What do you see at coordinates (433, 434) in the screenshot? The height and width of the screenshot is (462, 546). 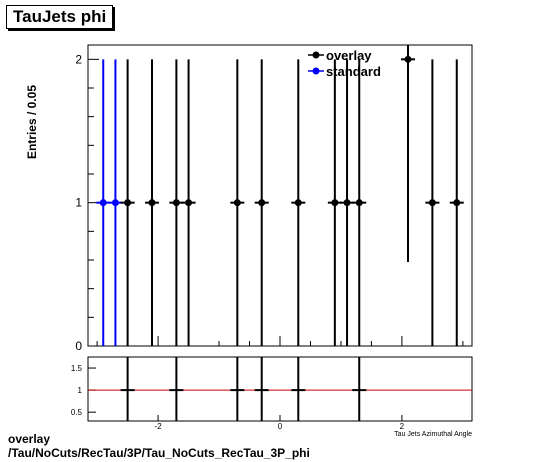 I see `x-axis-label: Tau Jets Azimuthal Angle` at bounding box center [433, 434].